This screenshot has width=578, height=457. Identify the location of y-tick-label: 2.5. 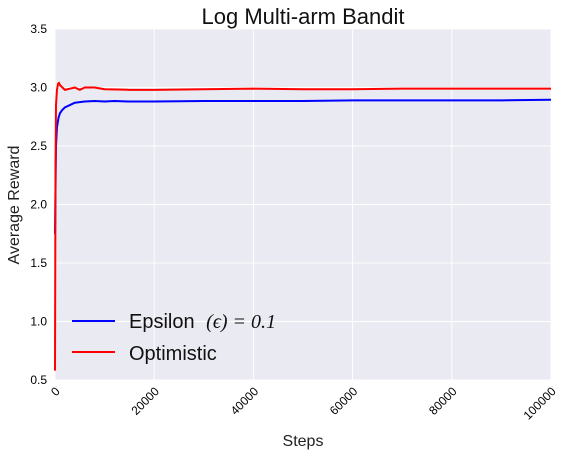
(38, 146).